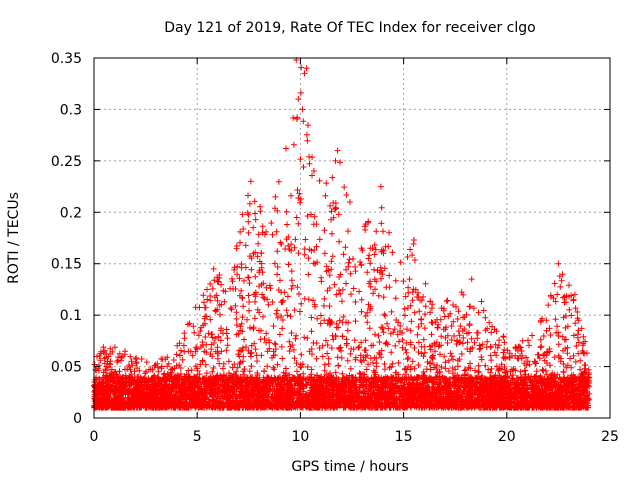  Describe the element at coordinates (14, 238) in the screenshot. I see `y-axis-label: ROTI / TECUs` at that location.